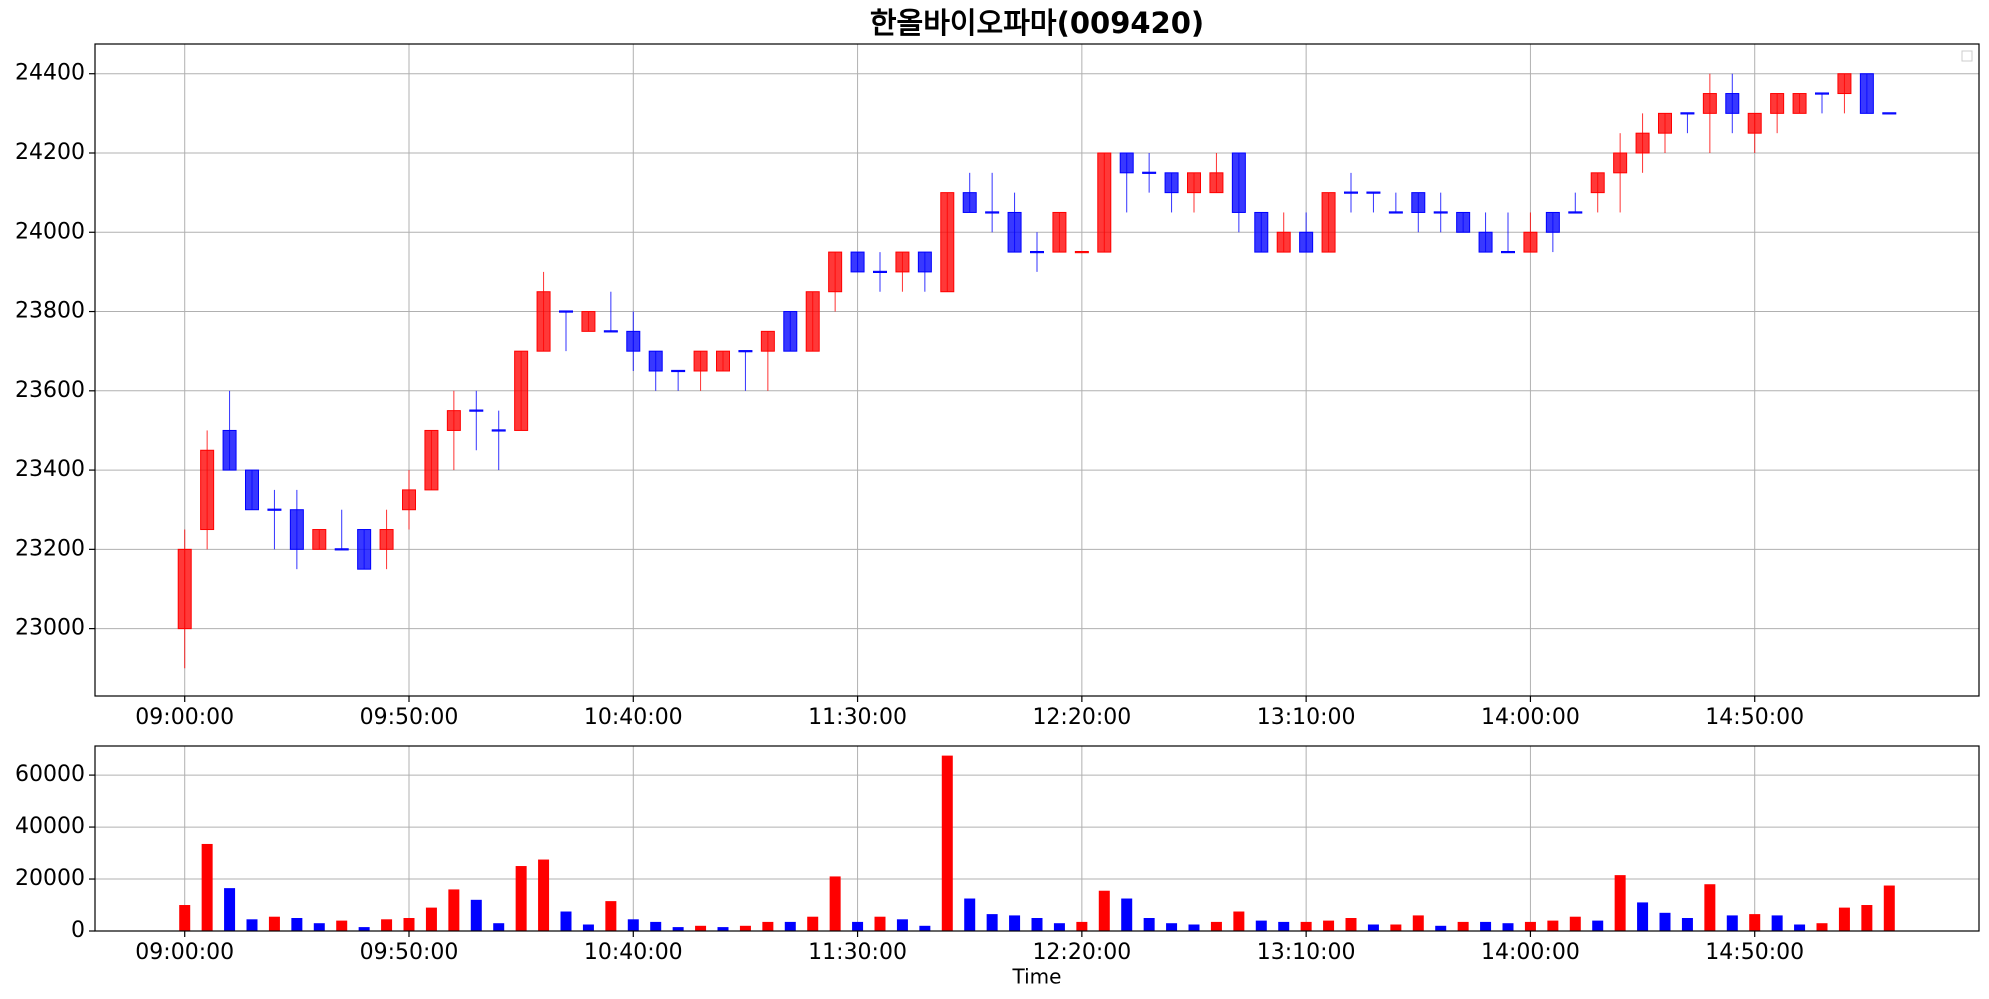  I want to click on y-tick-label: 0, so click(78, 930).